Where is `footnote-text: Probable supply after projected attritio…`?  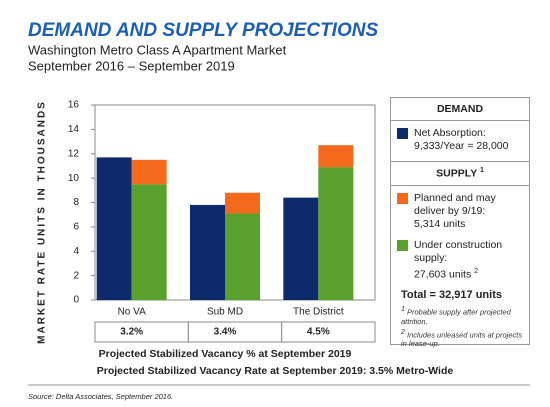
footnote-text: Probable supply after projected attritio… is located at coordinates (456, 316).